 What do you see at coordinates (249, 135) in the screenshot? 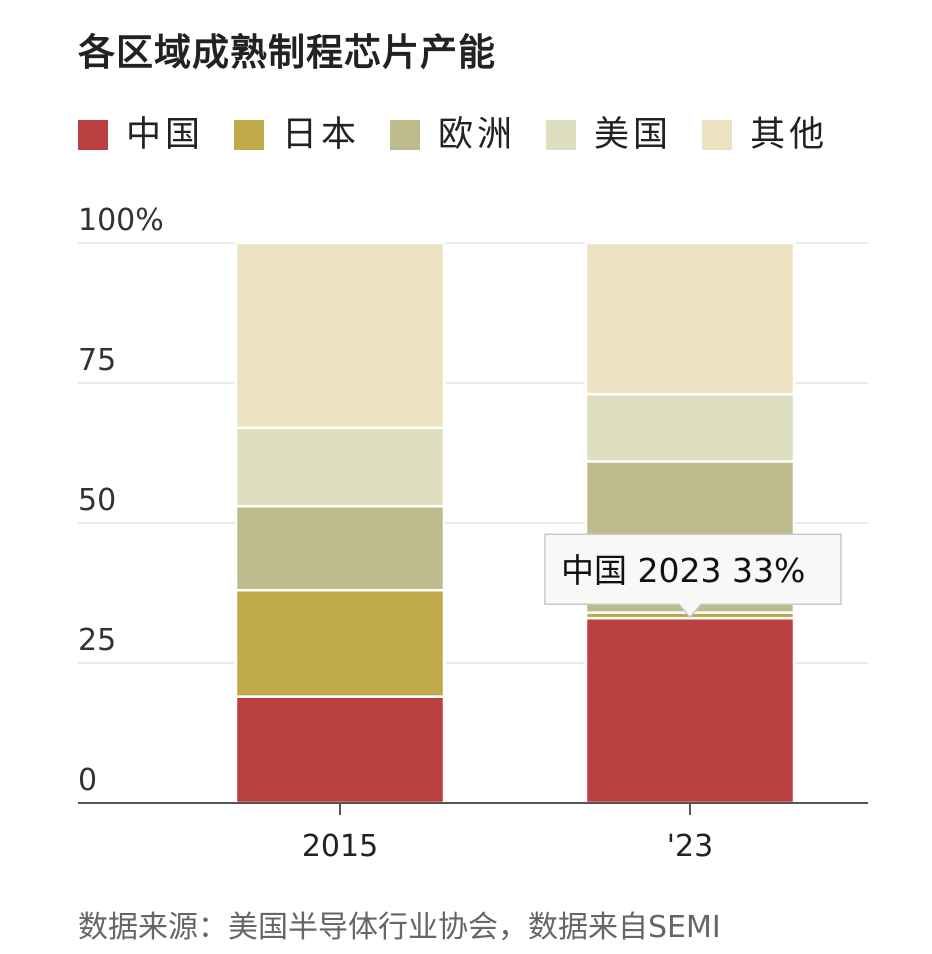
I see `legend-swatch-japan` at bounding box center [249, 135].